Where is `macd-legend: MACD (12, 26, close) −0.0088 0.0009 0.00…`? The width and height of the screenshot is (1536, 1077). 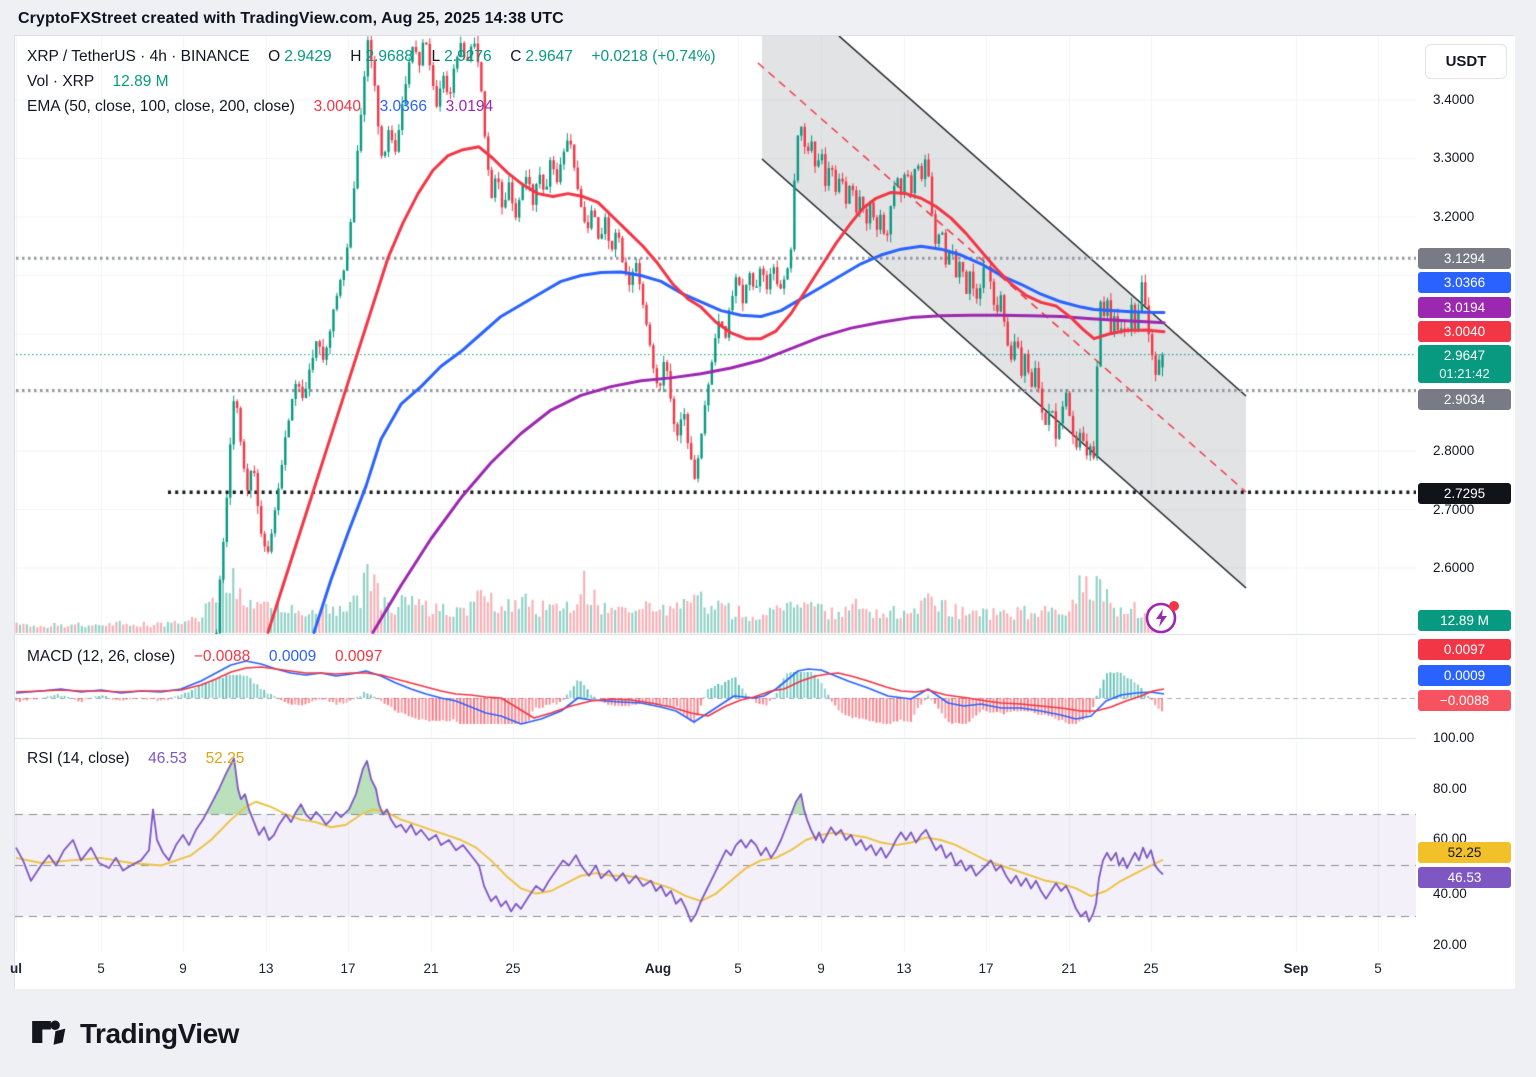 macd-legend: MACD (12, 26, close) −0.0088 0.0009 0.00… is located at coordinates (204, 657).